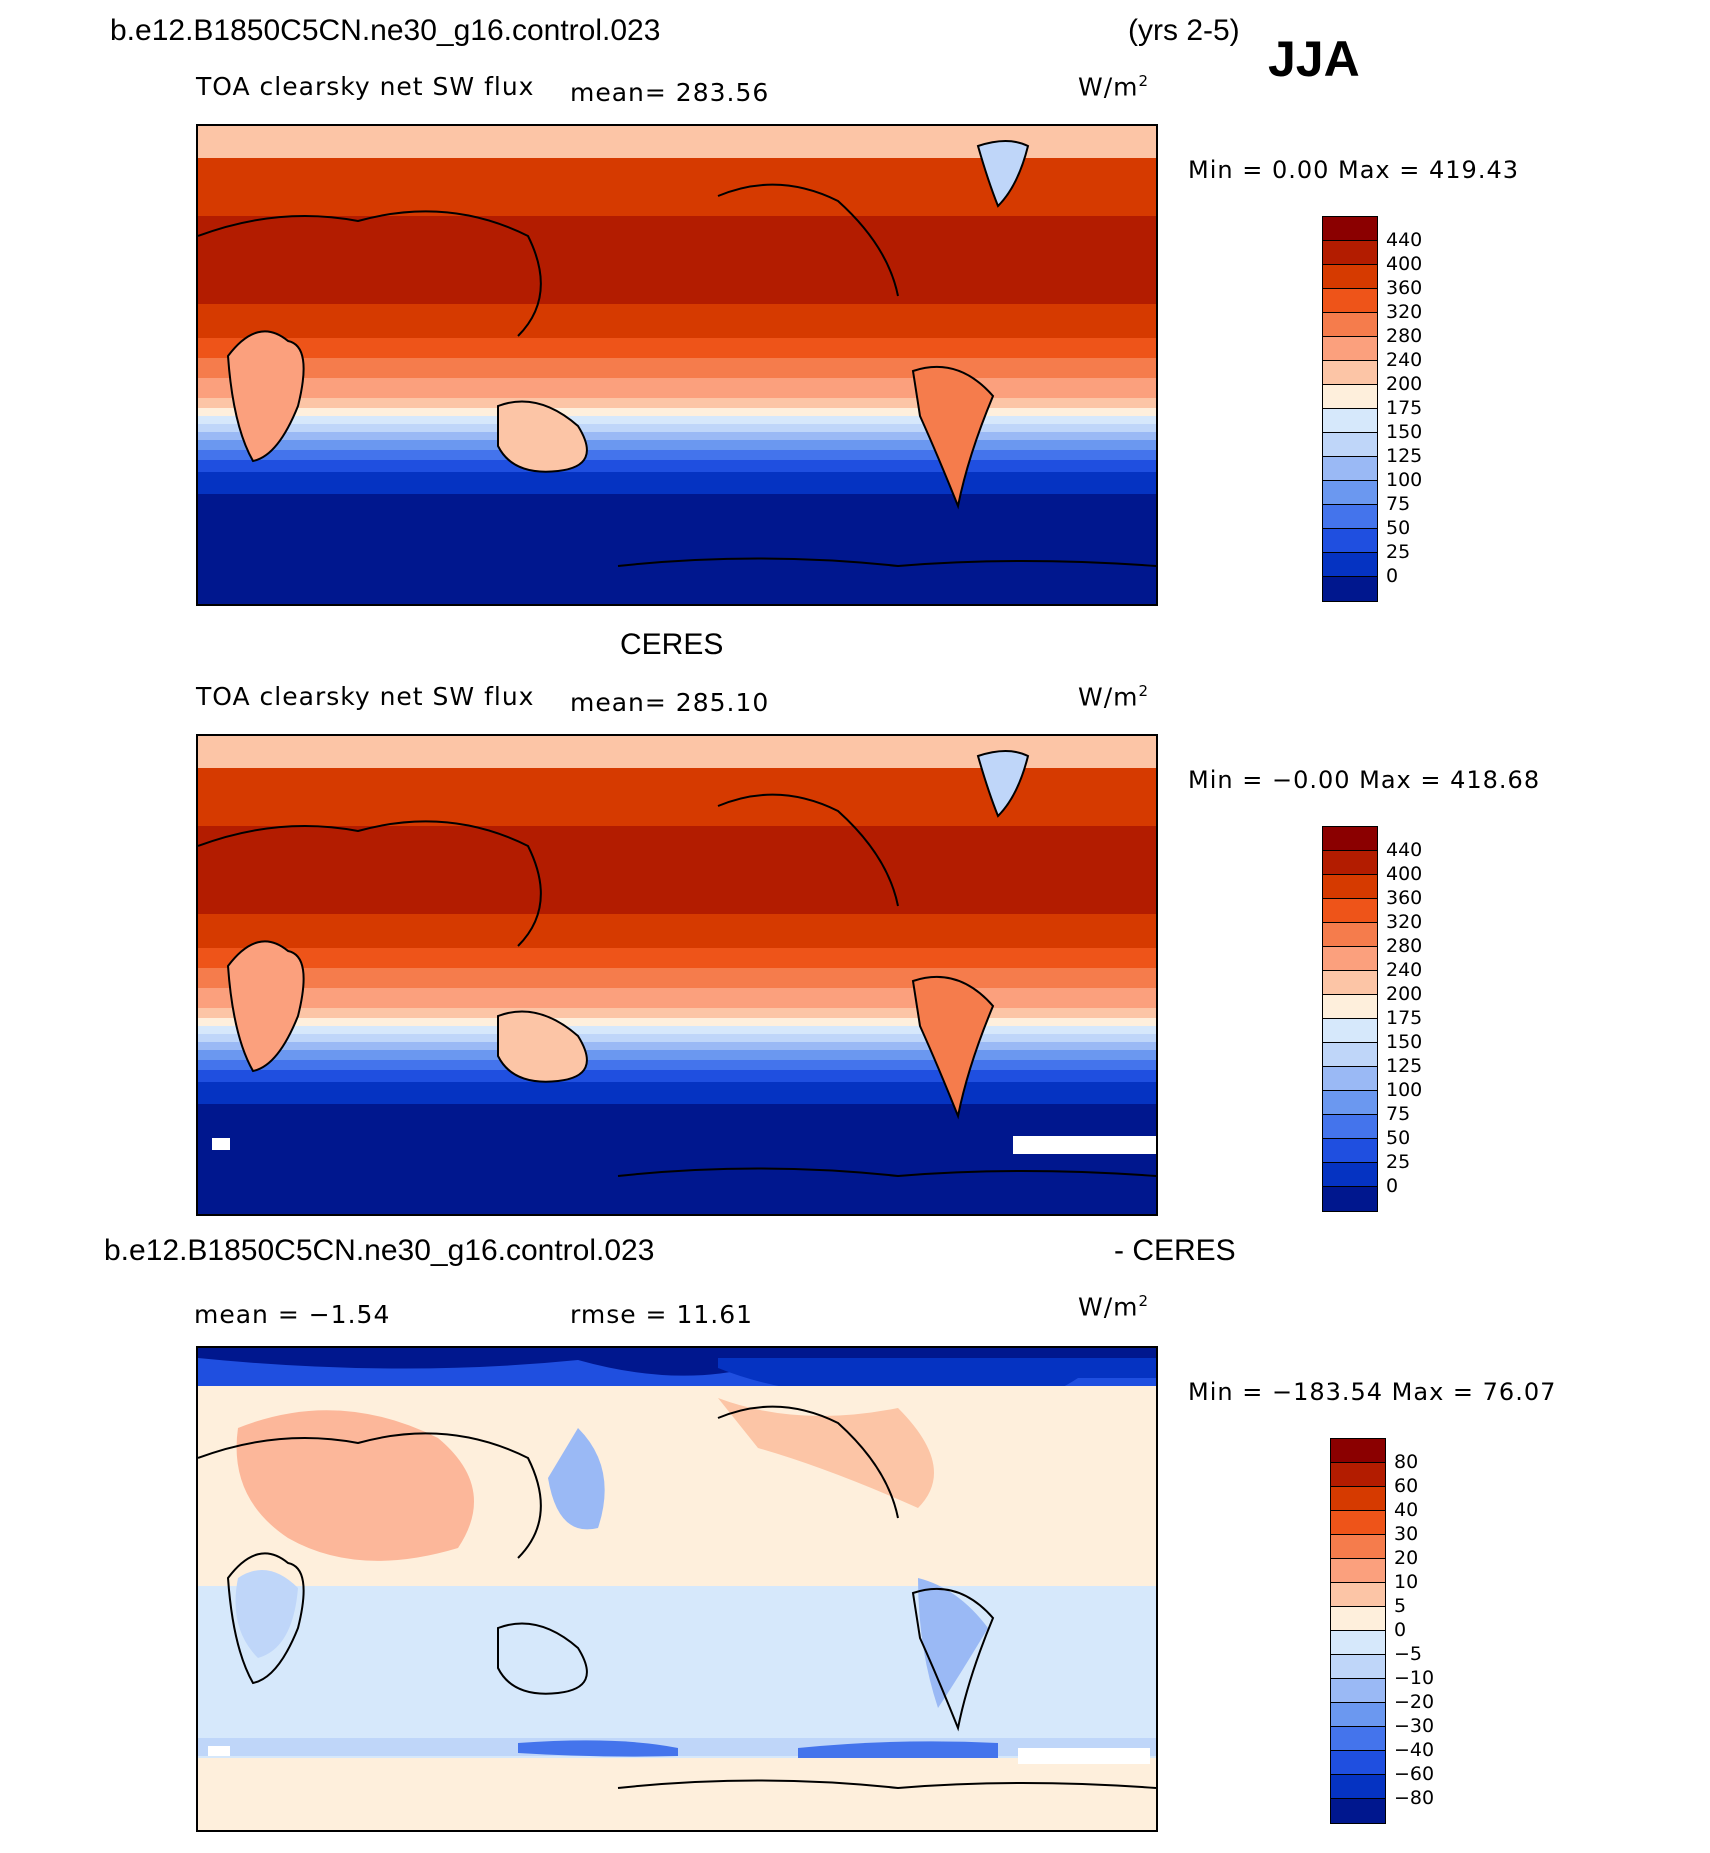 The width and height of the screenshot is (1710, 1853). What do you see at coordinates (1184, 30) in the screenshot?
I see `years-label: (yrs 2-5)` at bounding box center [1184, 30].